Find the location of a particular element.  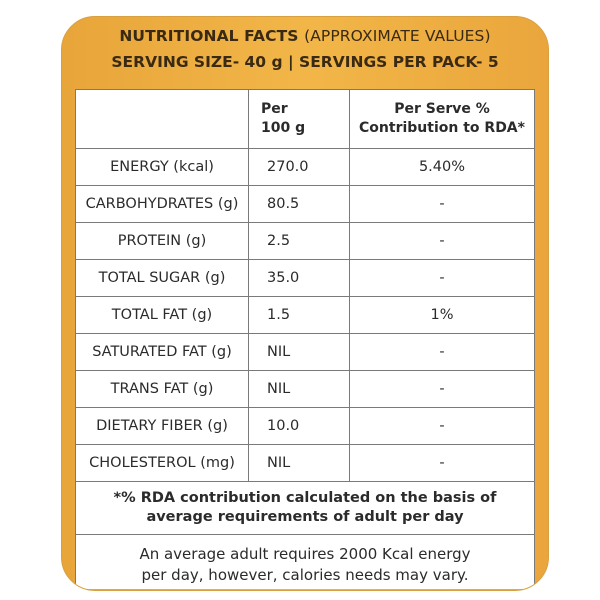

nutrient-name: SATURATED FAT (g) is located at coordinates (162, 352).